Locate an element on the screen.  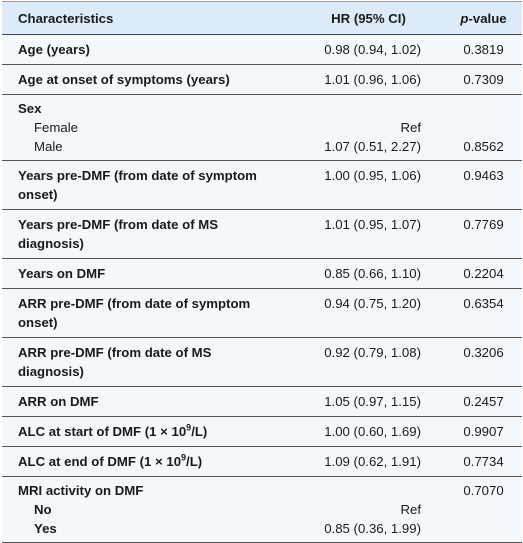
row-label-pre: ALC at start of DMF (1 × 10 is located at coordinates (102, 431).